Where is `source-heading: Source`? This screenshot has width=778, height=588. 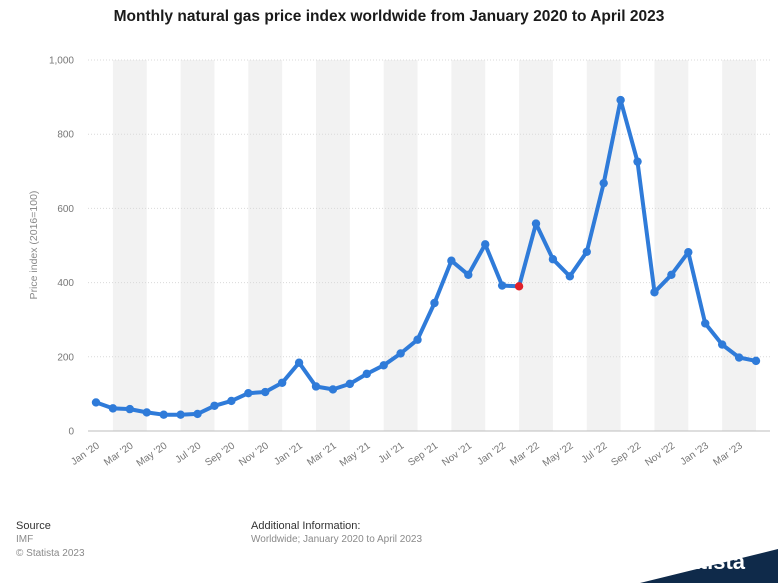
source-heading: Source is located at coordinates (33, 526).